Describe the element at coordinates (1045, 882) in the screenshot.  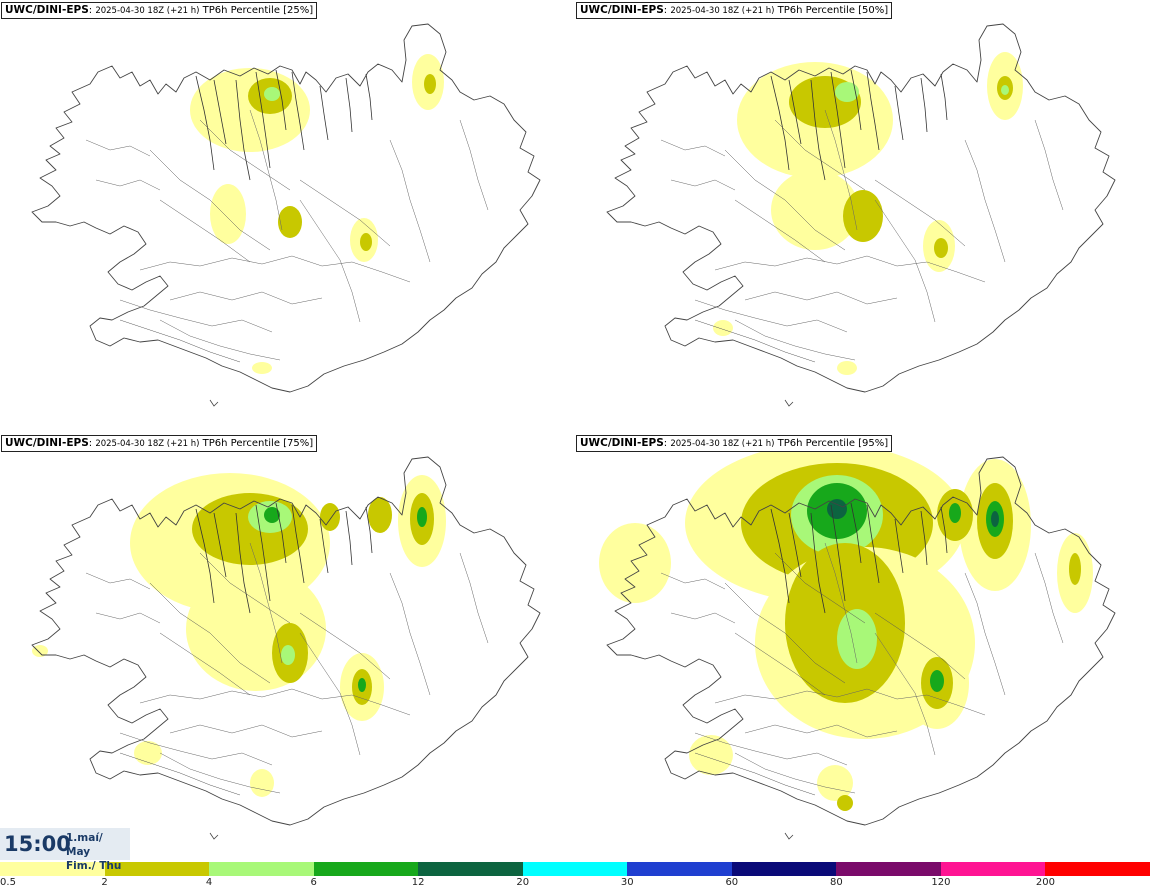
I see `legend-tick: 200` at that location.